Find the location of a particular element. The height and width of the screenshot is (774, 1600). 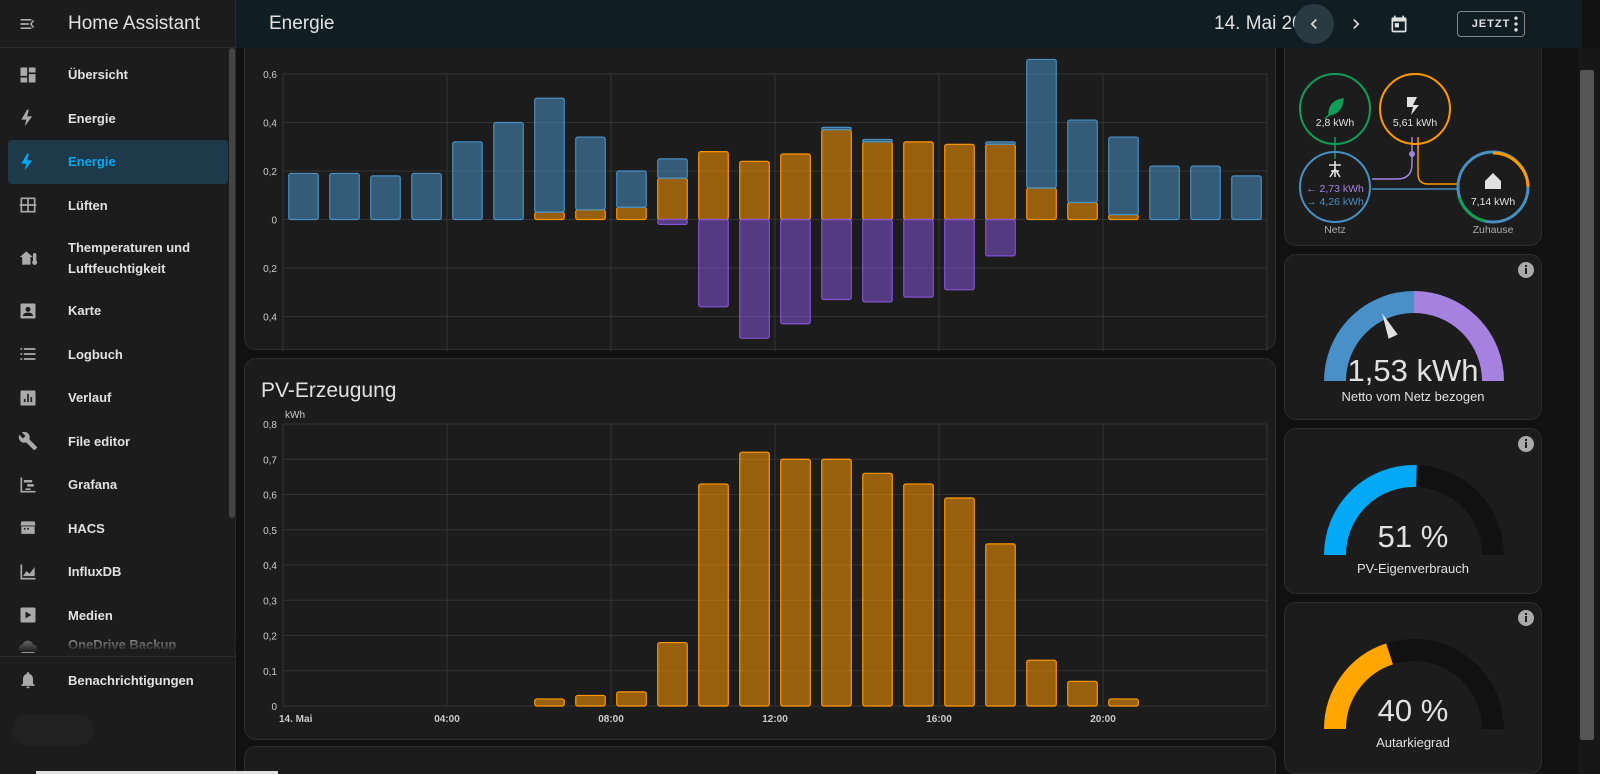

previous-day-button is located at coordinates (1314, 24).